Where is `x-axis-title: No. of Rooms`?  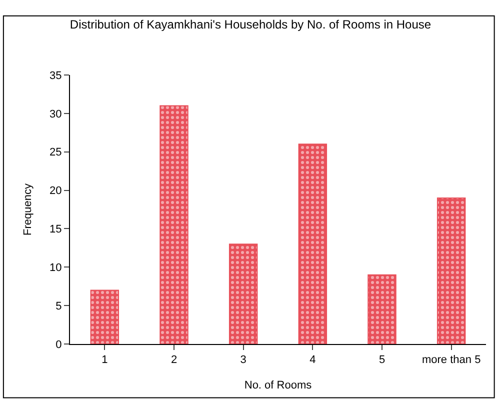 x-axis-title: No. of Rooms is located at coordinates (278, 385).